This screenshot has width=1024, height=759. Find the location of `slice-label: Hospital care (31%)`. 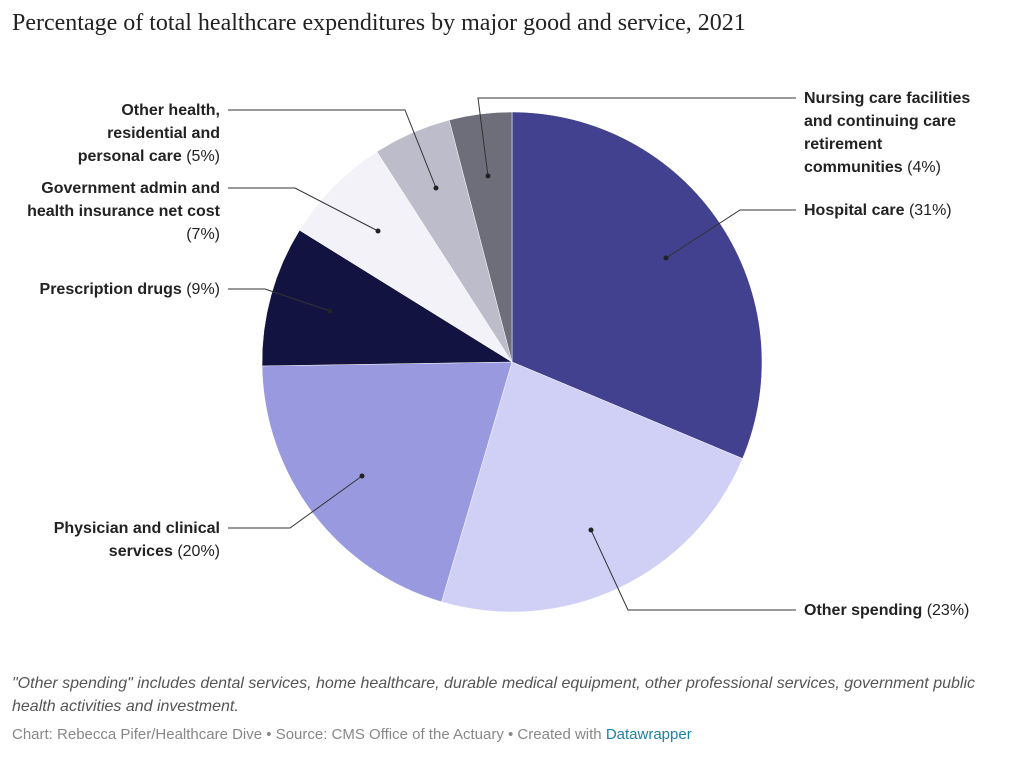

slice-label: Hospital care (31%) is located at coordinates (904, 210).